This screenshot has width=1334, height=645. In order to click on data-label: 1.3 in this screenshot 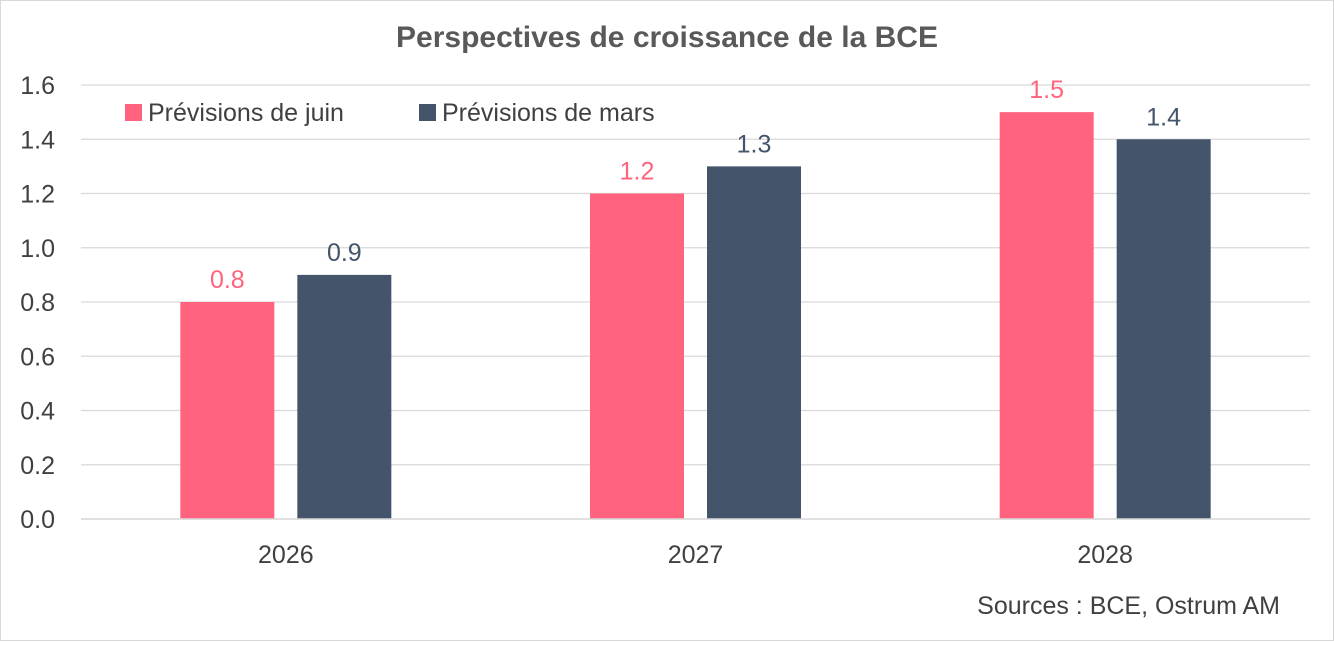, I will do `click(754, 144)`.